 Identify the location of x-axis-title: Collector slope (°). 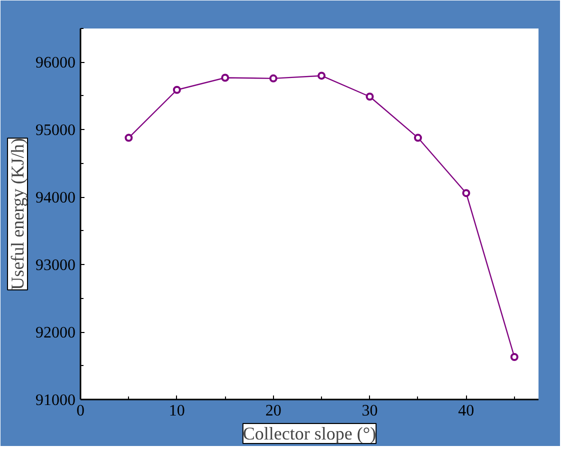
(309, 434).